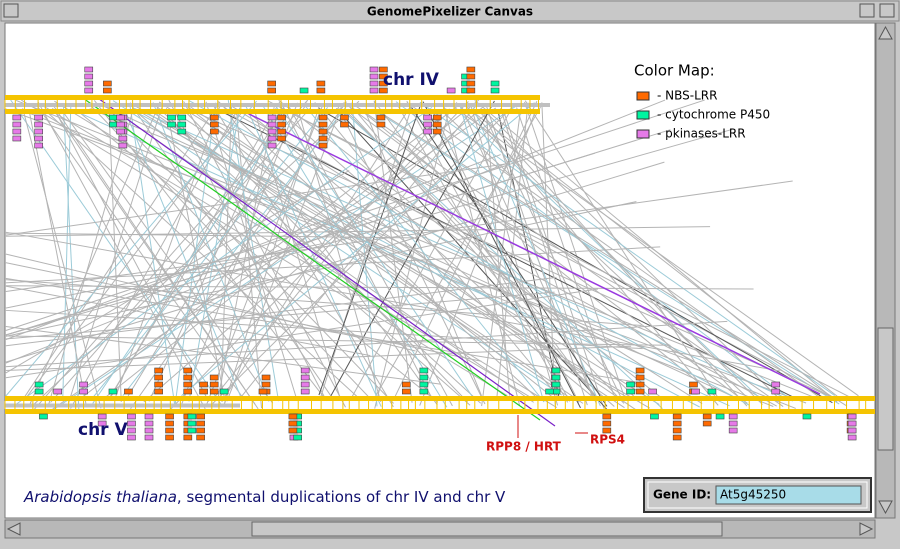  I want to click on gene-id-input, so click(788, 495).